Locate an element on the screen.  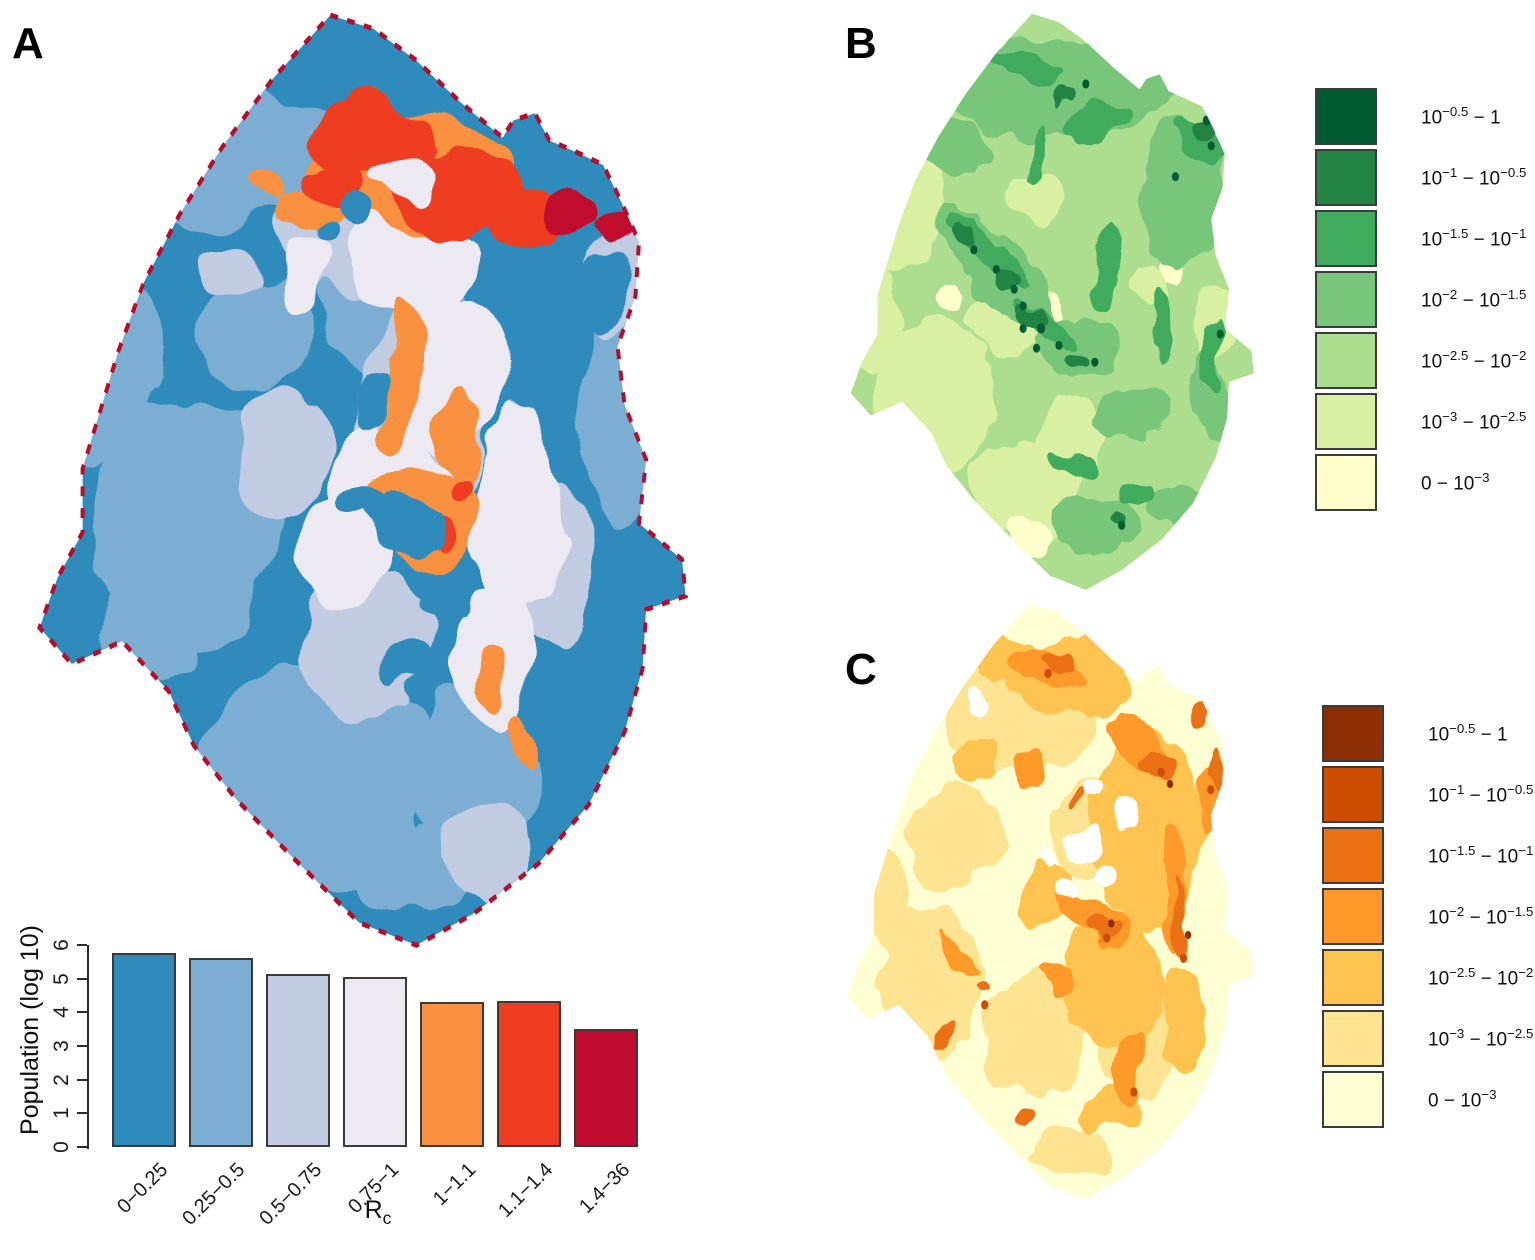
map-c-orange-choropleth is located at coordinates (1050, 901).